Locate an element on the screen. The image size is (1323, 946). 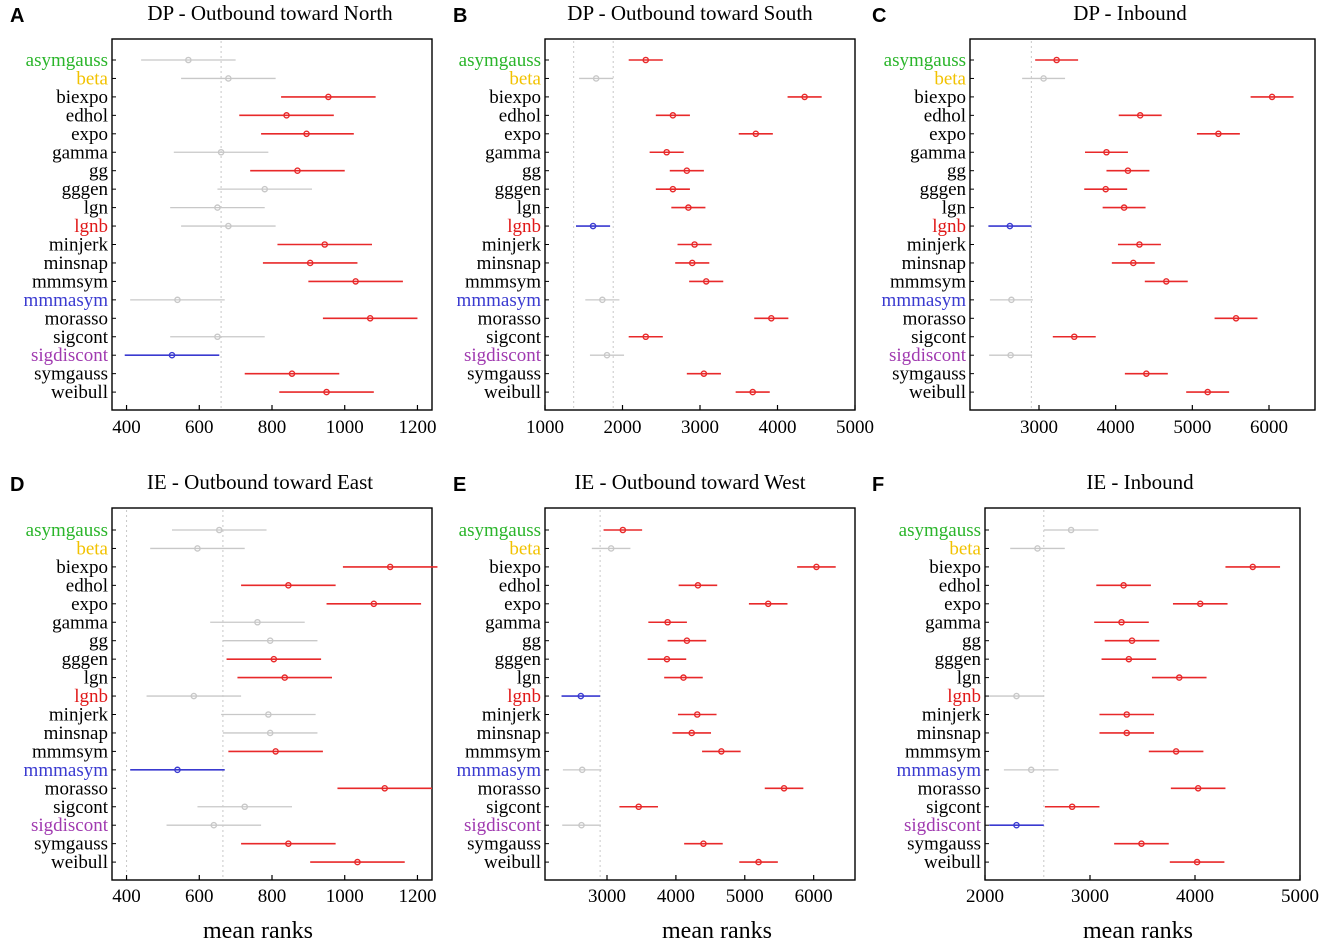
x-tick-label-d: 1000 is located at coordinates (345, 896).